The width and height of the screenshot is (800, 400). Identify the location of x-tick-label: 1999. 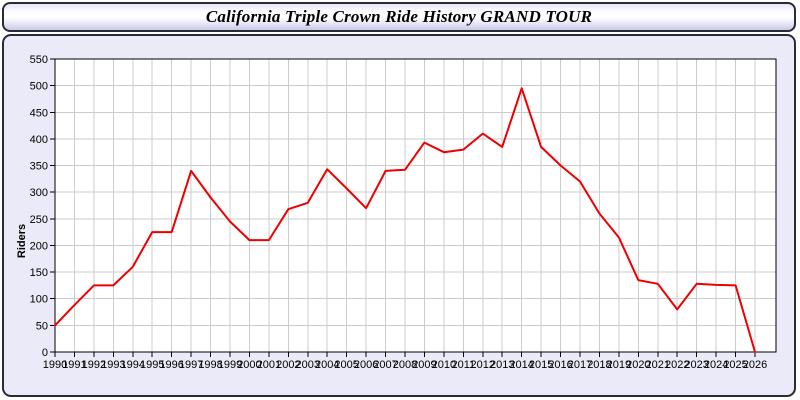
(230, 365).